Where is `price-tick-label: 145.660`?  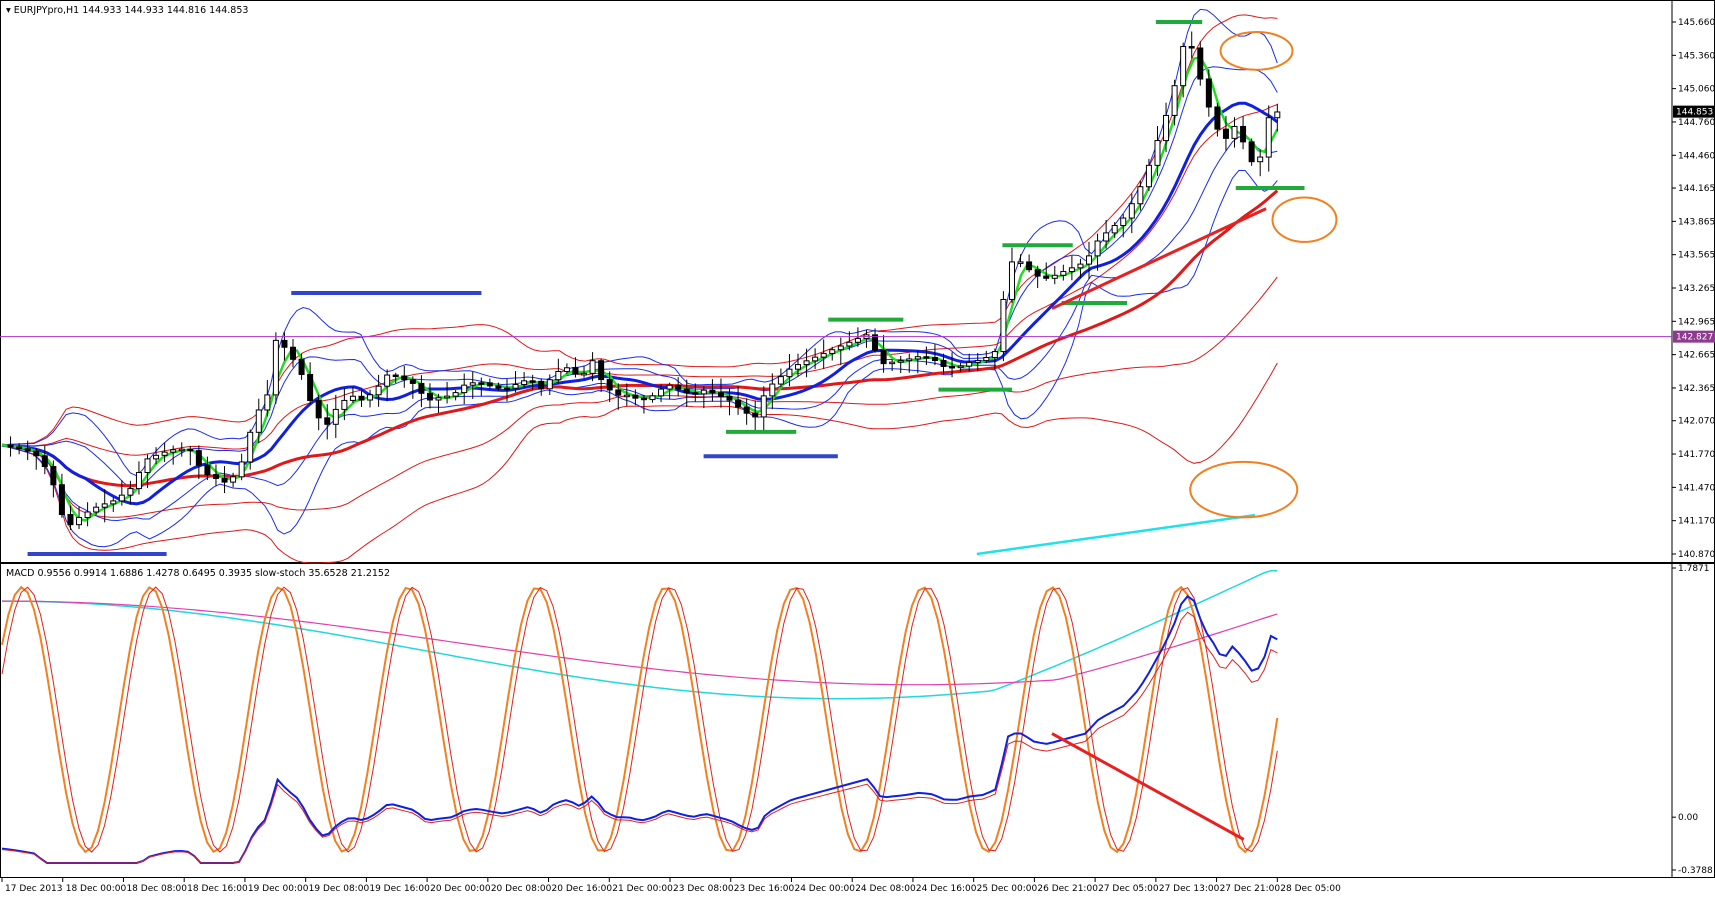
price-tick-label: 145.660 is located at coordinates (1696, 23).